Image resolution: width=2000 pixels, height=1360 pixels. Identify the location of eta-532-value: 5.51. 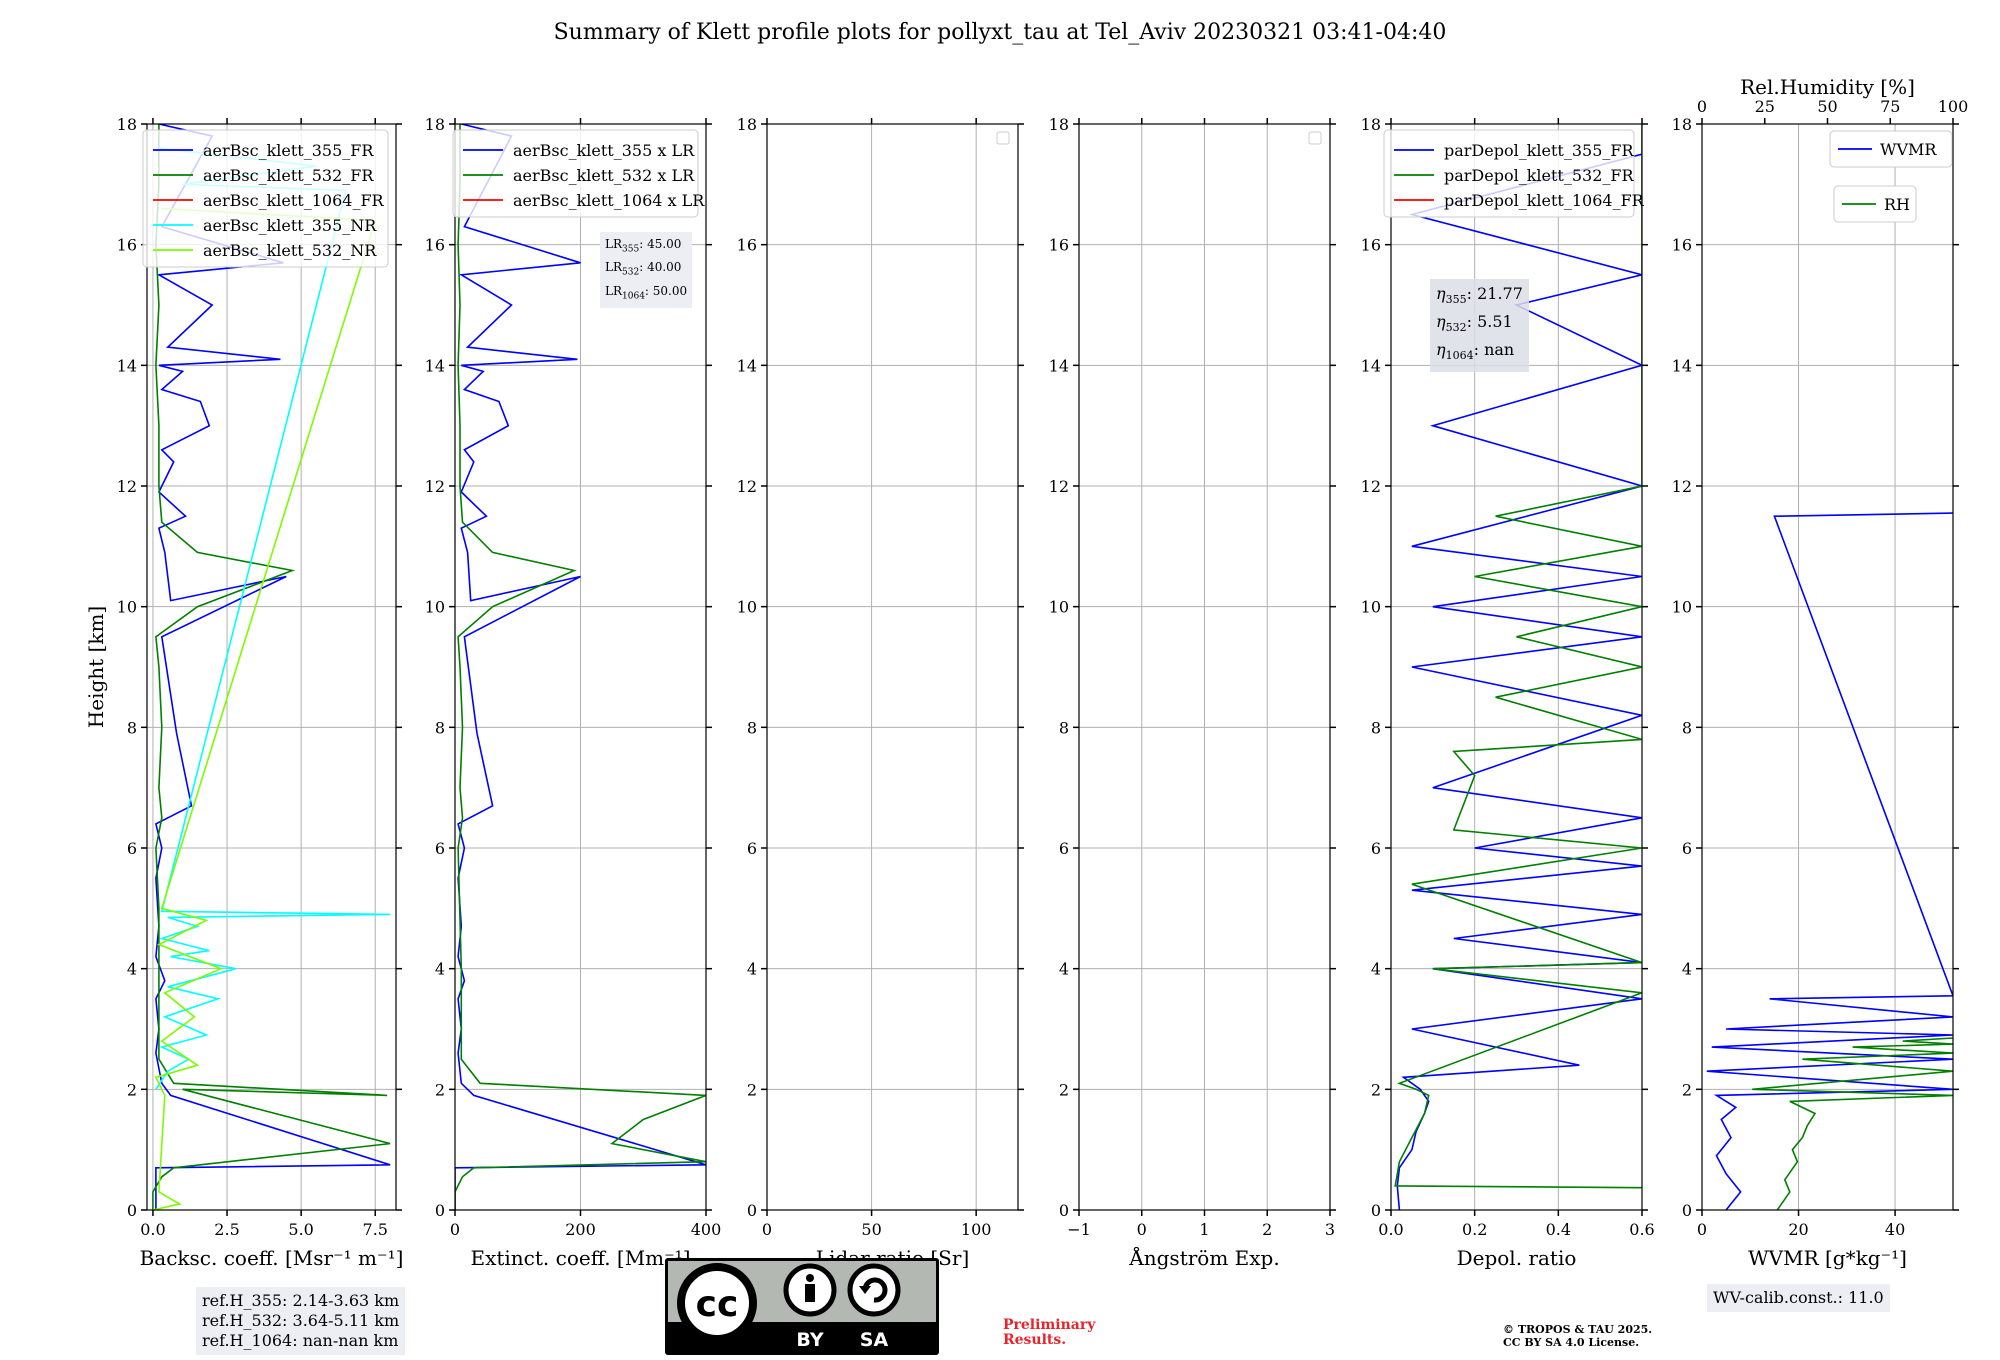
(1495, 322).